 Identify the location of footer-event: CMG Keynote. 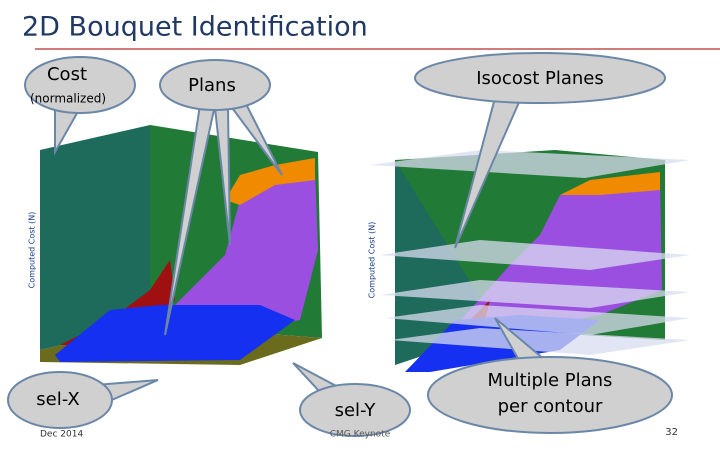
(360, 435).